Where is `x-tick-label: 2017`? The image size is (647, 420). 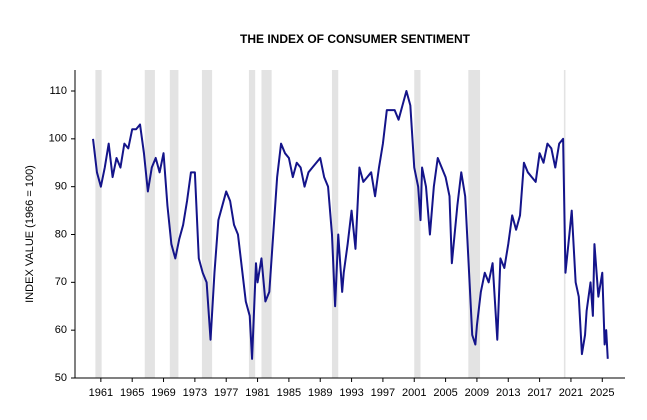
x-tick-label: 2017 is located at coordinates (539, 393).